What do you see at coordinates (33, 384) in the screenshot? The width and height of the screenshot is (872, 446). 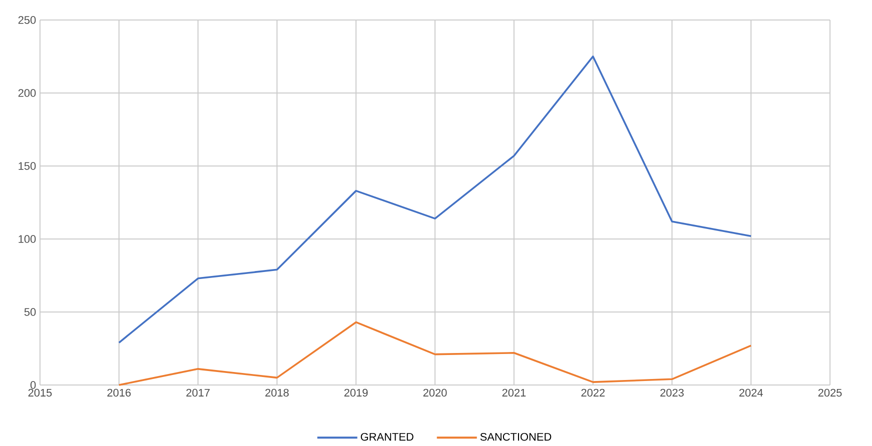 I see `y-tick-label: 0` at bounding box center [33, 384].